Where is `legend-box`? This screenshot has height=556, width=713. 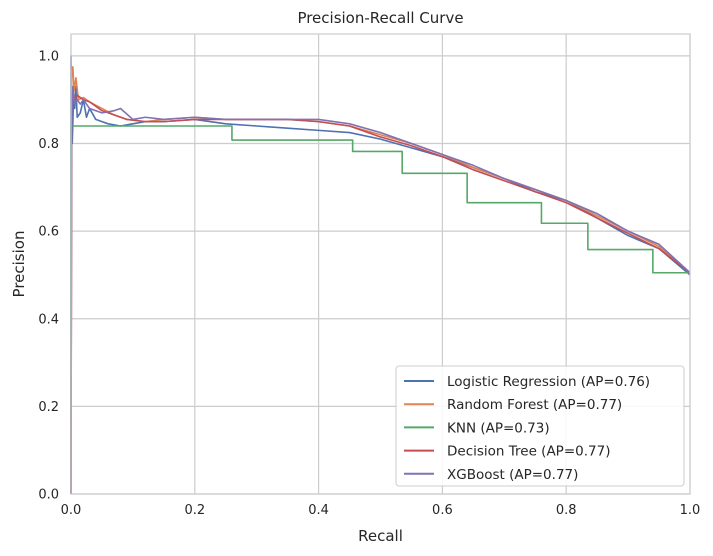 legend-box is located at coordinates (540, 426).